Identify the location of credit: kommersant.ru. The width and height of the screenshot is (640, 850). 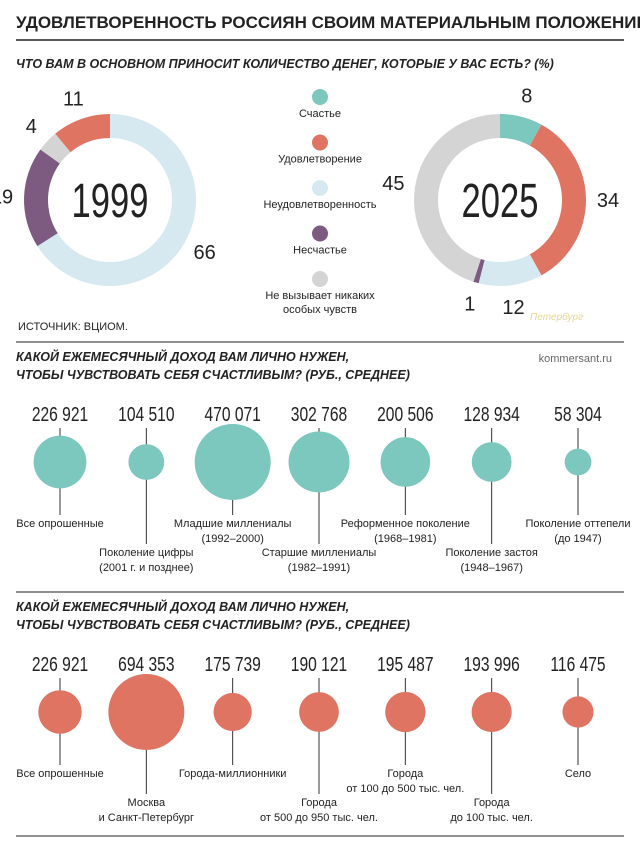
(575, 359).